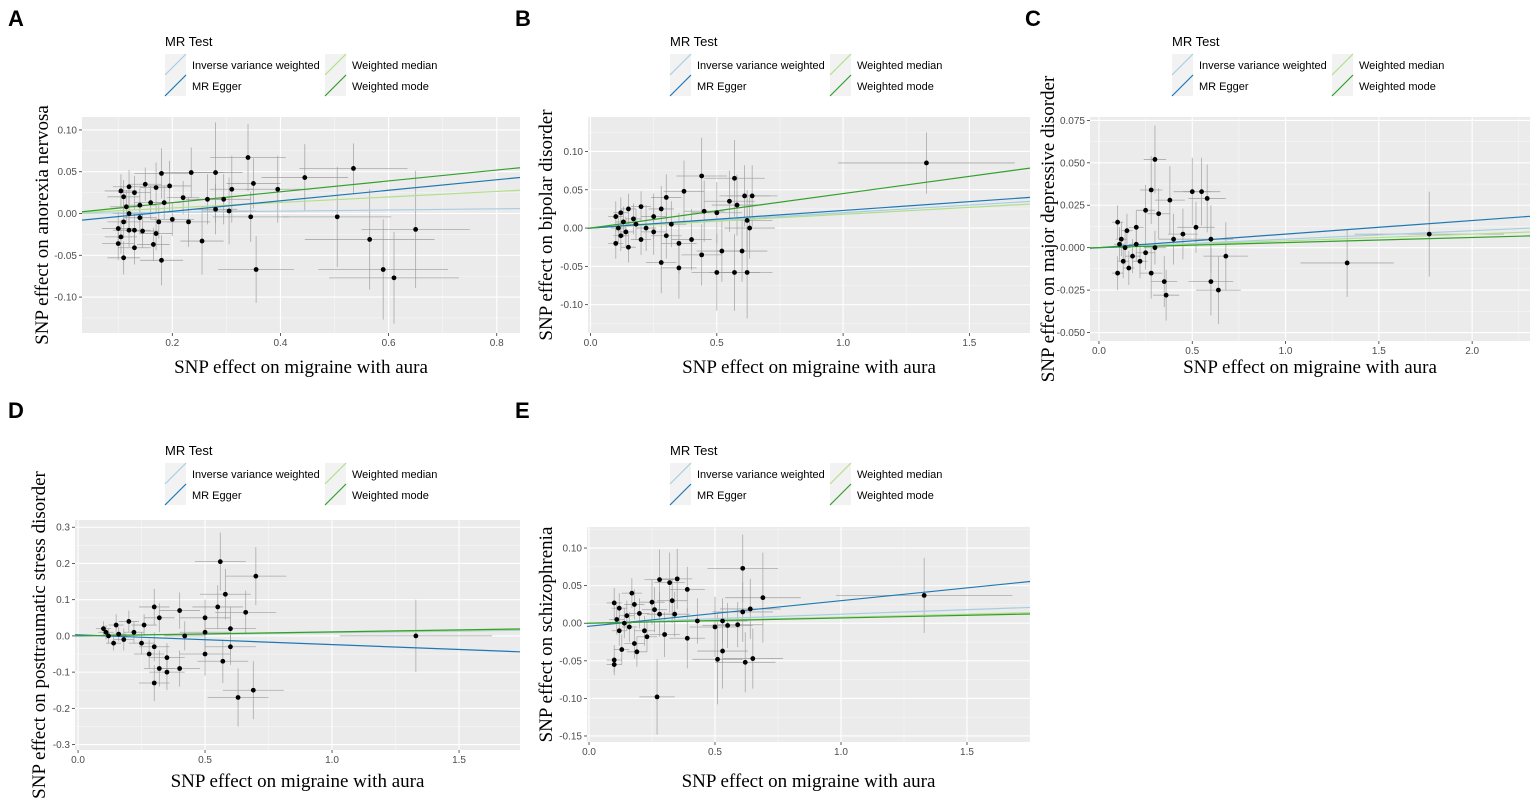 The height and width of the screenshot is (801, 1535). What do you see at coordinates (68, 172) in the screenshot?
I see `y-tick-label: 0.05` at bounding box center [68, 172].